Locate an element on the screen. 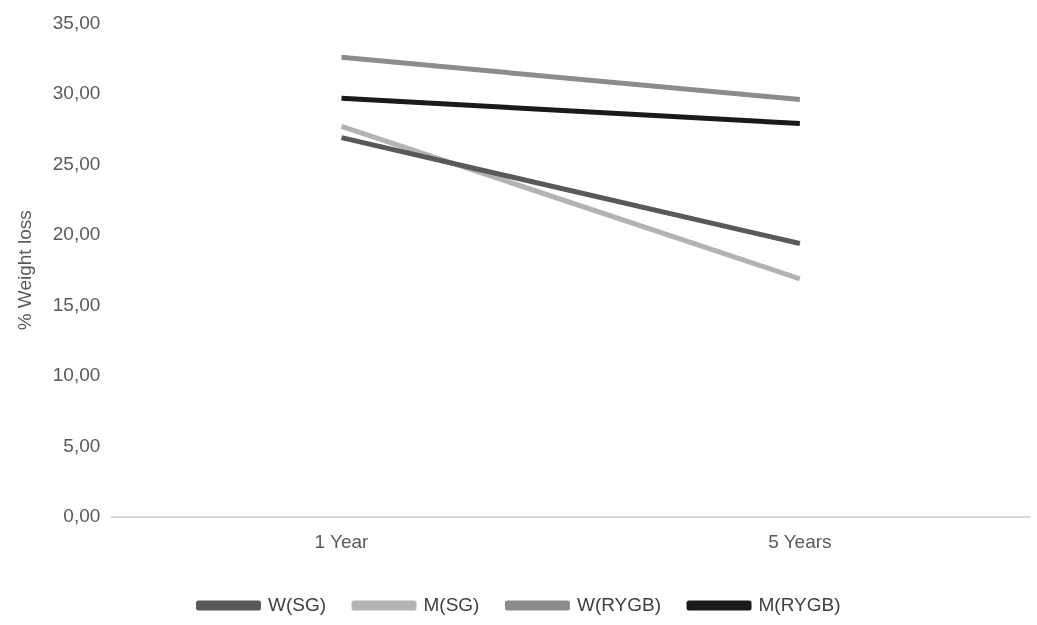 This screenshot has width=1037, height=625. y-tick-label: 20,00 is located at coordinates (76, 234).